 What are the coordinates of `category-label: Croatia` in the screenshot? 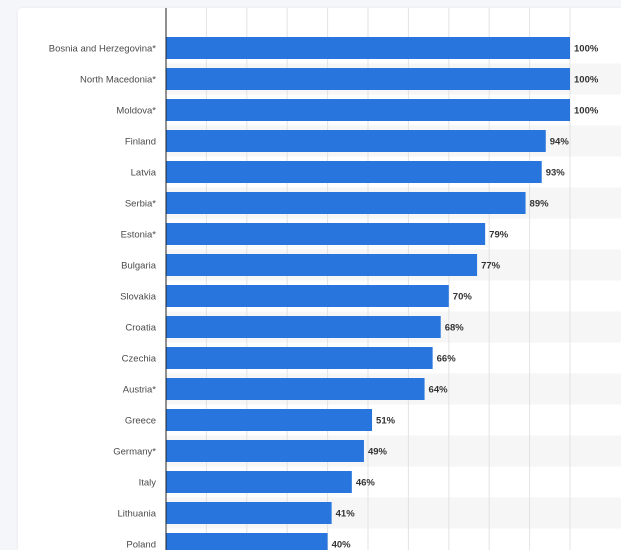 It's located at (140, 328).